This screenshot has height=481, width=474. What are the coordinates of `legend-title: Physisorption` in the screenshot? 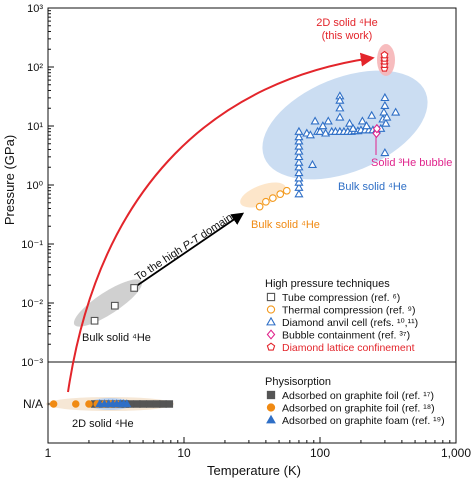 It's located at (298, 382).